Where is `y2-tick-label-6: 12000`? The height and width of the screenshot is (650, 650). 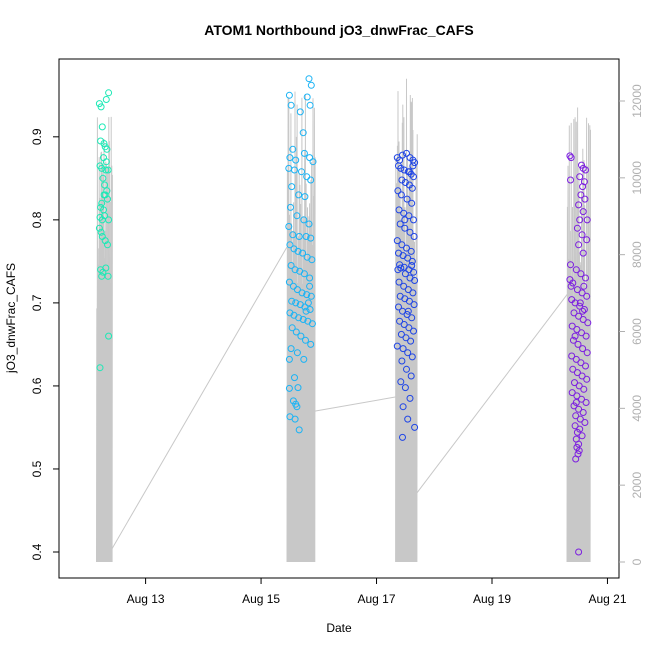
y2-tick-label-6: 12000 is located at coordinates (637, 101).